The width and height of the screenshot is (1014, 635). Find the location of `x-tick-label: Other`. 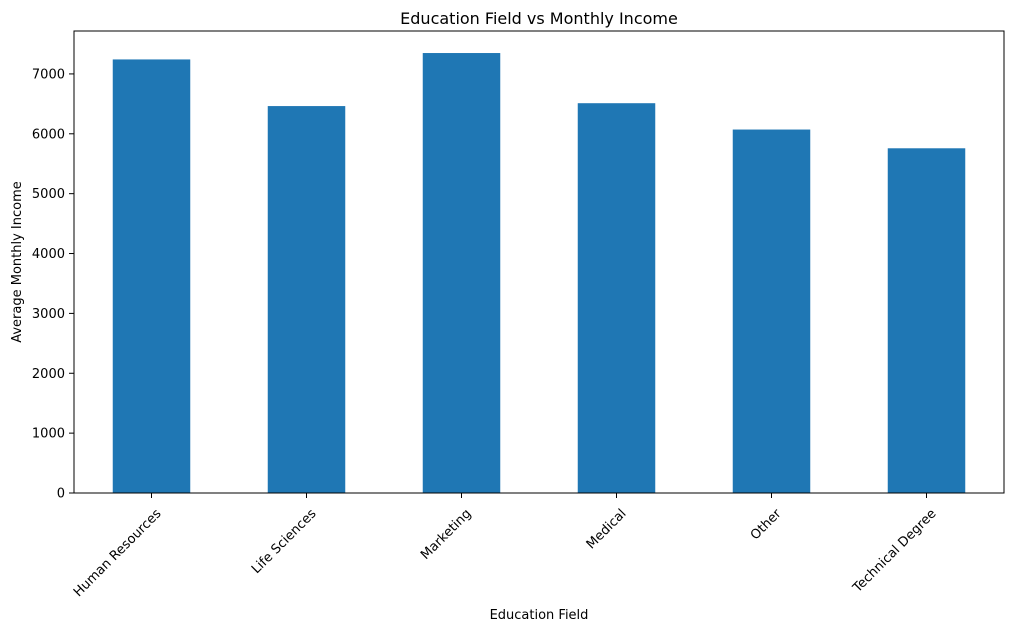

x-tick-label: Other is located at coordinates (766, 524).